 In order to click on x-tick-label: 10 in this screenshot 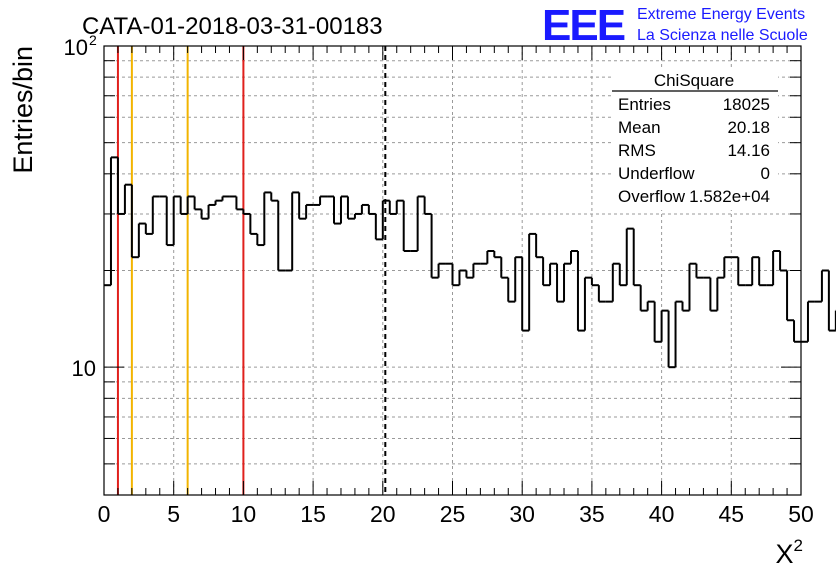, I will do `click(244, 514)`.